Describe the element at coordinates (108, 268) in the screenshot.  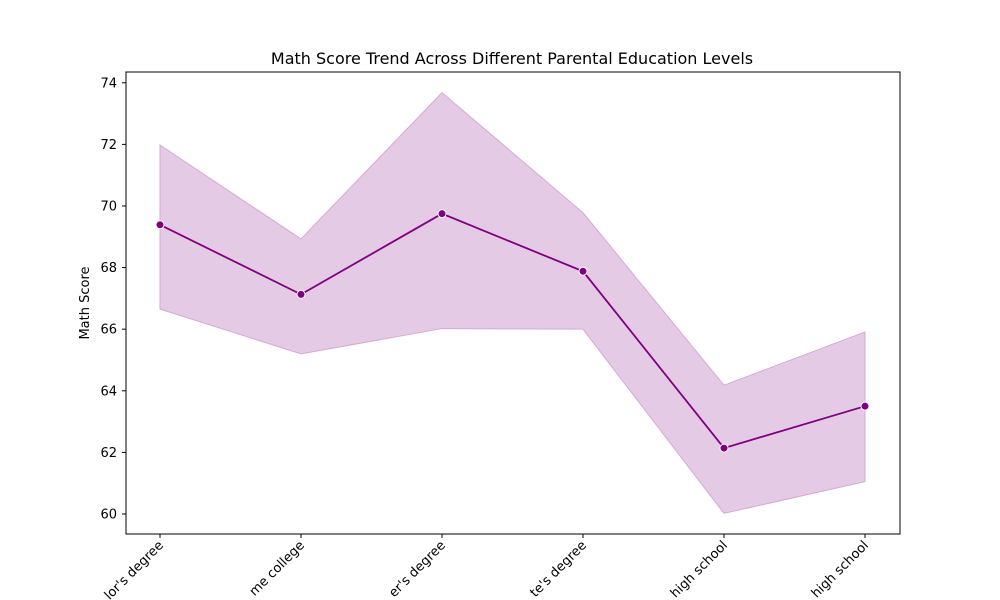
I see `y-tick-label: 68` at that location.